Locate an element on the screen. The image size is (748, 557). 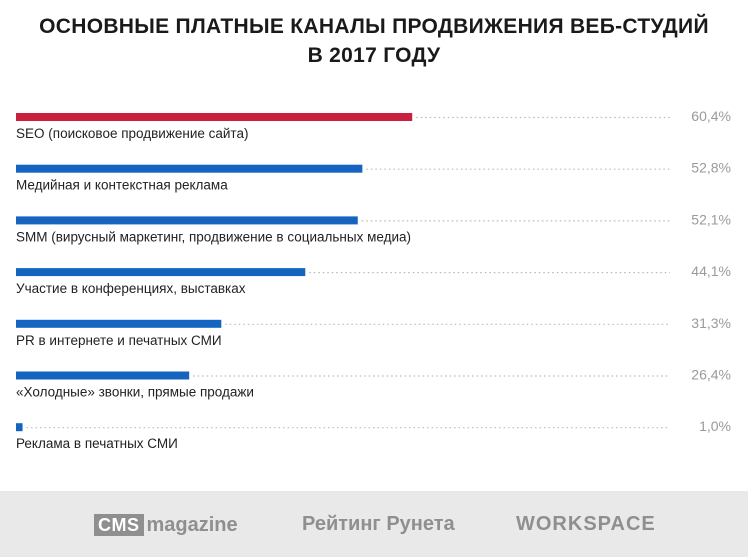
value-label: 60,4% is located at coordinates (711, 116).